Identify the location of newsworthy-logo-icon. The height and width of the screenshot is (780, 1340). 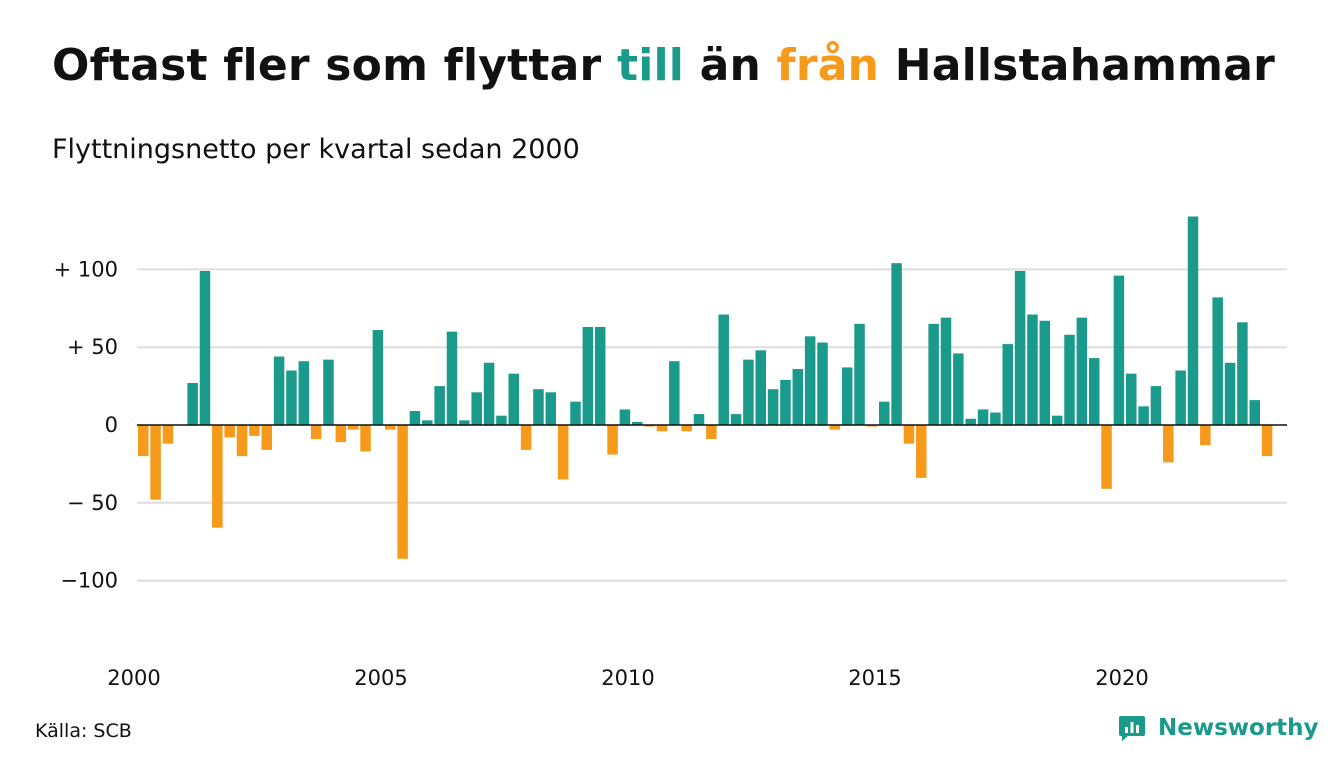
(1132, 728).